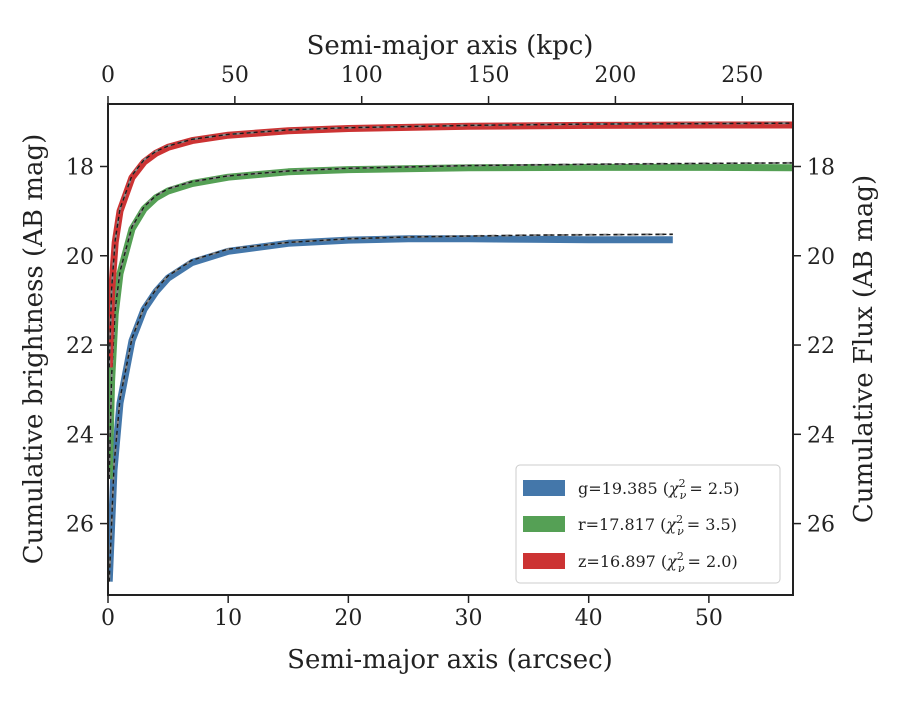  I want to click on x-top-tick-label-150: 150, so click(489, 75).